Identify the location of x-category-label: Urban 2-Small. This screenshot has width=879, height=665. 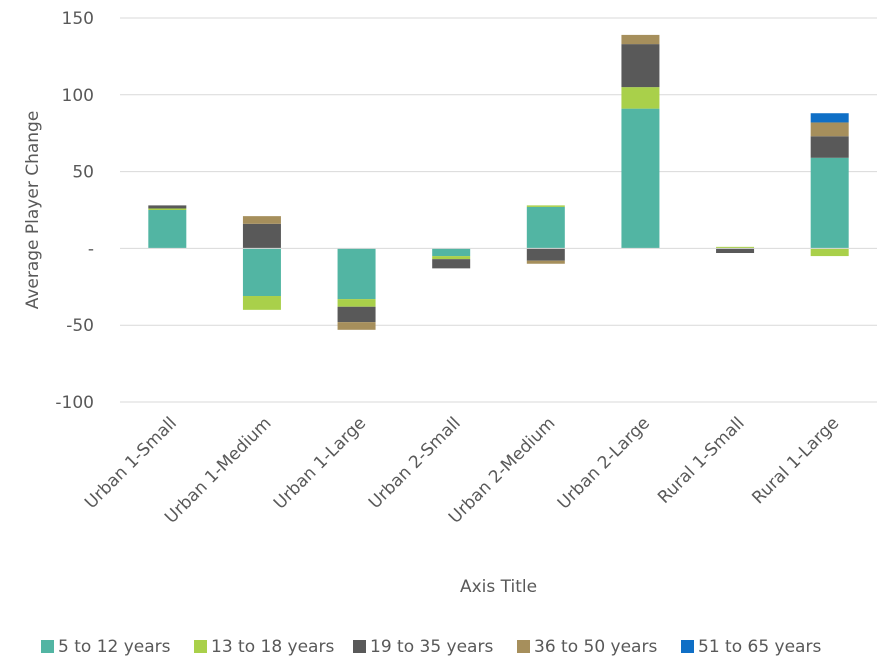
(415, 463).